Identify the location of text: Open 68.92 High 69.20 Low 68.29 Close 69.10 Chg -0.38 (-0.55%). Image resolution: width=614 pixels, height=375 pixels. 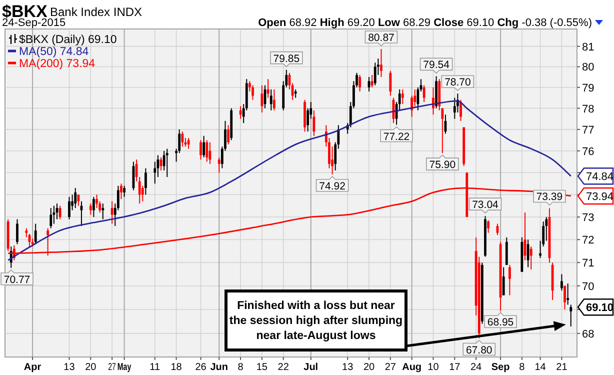
(425, 23).